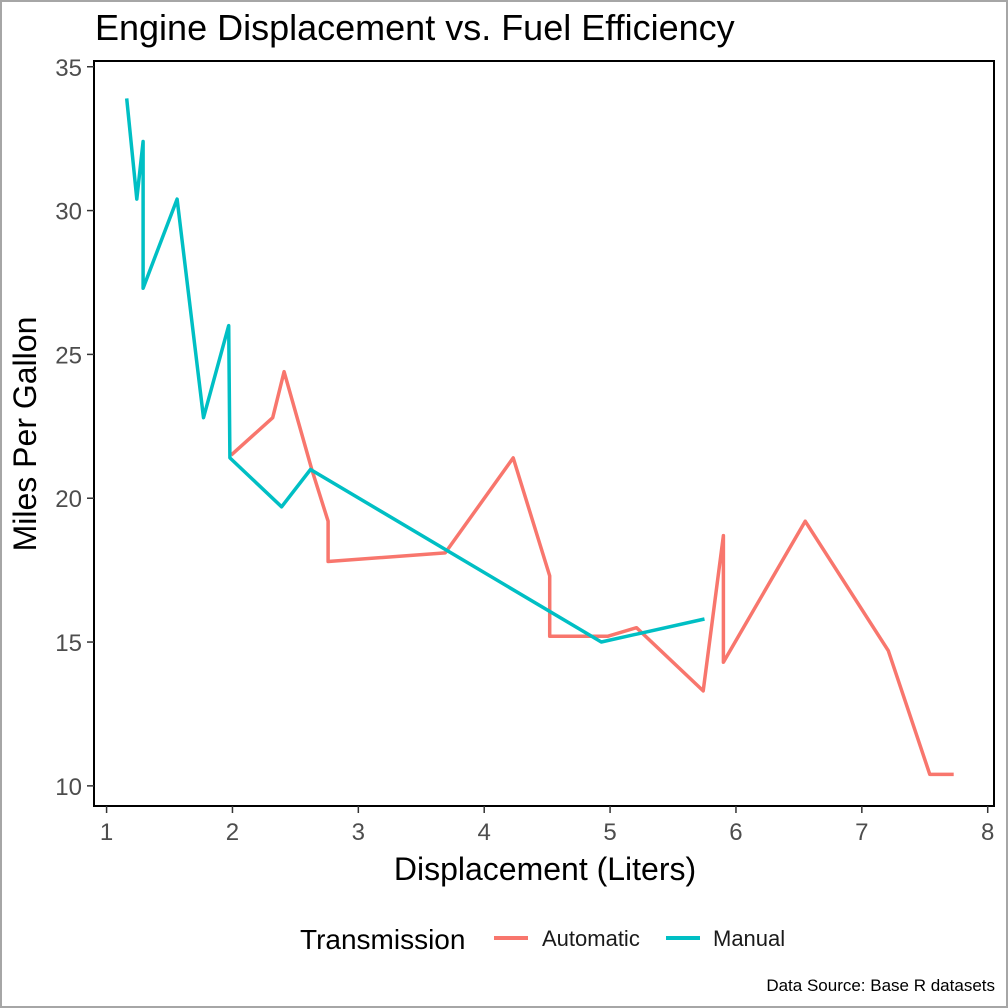 The width and height of the screenshot is (1008, 1008). Describe the element at coordinates (547, 826) in the screenshot. I see `x-axis: 1 2 3 4 5 6 7 8` at that location.